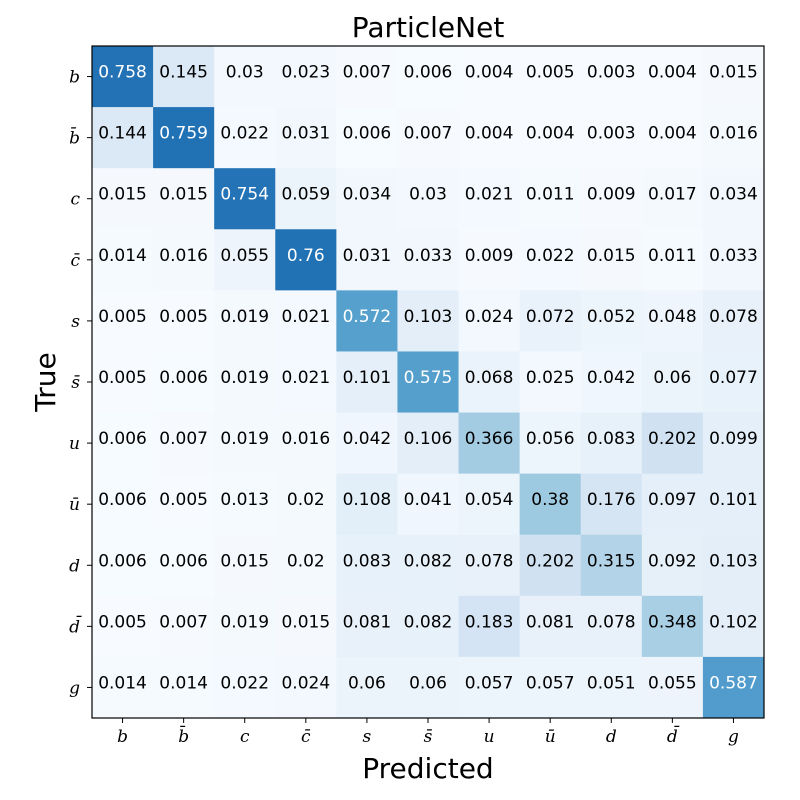 The height and width of the screenshot is (800, 800). What do you see at coordinates (733, 195) in the screenshot?
I see `cell-value-label: 0.034` at bounding box center [733, 195].